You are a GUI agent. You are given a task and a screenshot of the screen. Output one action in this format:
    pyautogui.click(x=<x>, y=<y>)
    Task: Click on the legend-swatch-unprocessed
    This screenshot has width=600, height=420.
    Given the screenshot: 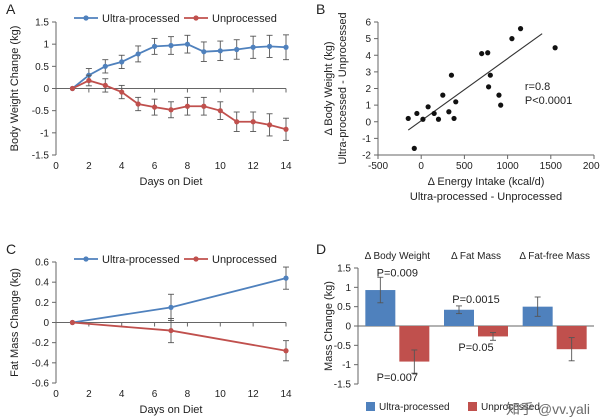 What is the action you would take?
    pyautogui.click(x=472, y=406)
    